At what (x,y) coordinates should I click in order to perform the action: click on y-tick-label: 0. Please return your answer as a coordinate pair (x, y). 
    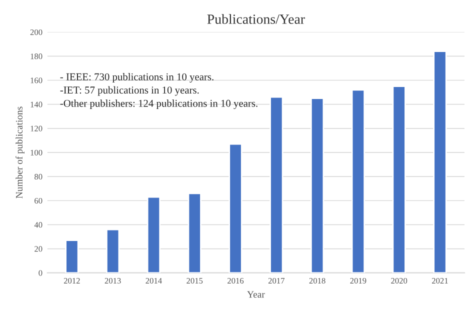
    Looking at the image, I should click on (40, 273).